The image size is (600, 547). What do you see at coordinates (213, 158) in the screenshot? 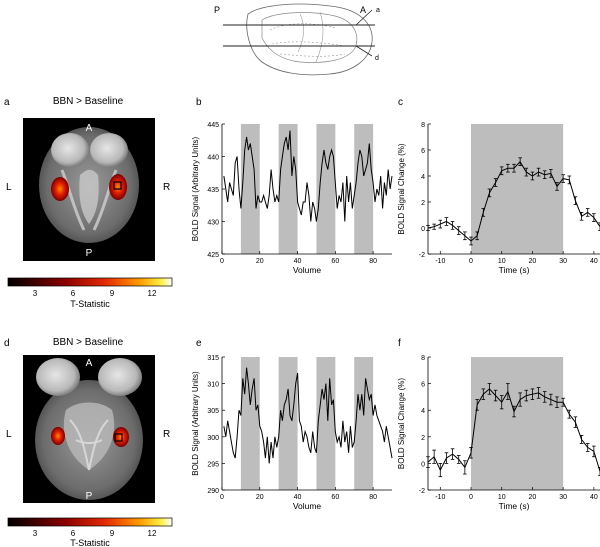
I see `y-tick-label: 440` at bounding box center [213, 158].